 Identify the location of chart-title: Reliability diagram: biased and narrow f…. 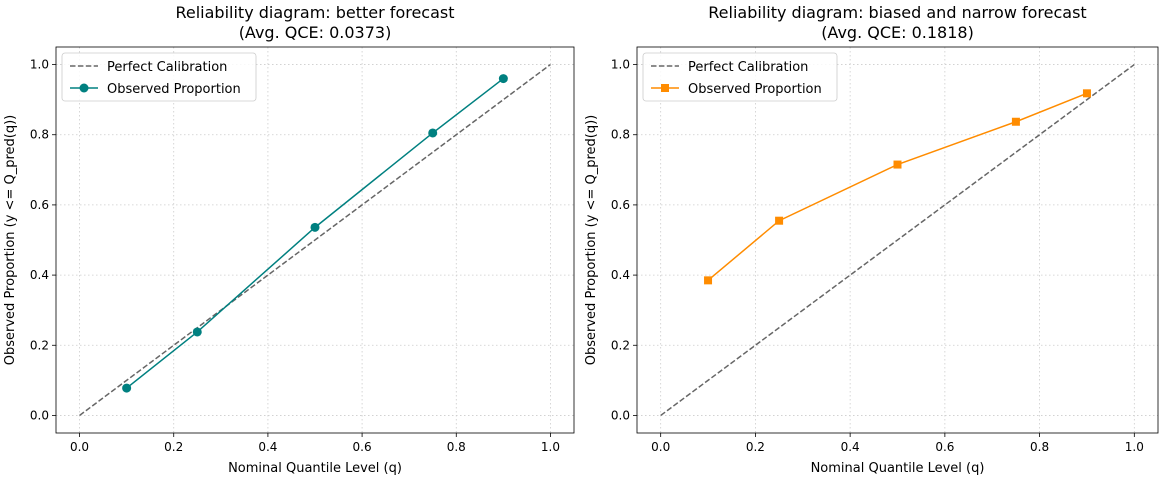
(897, 12).